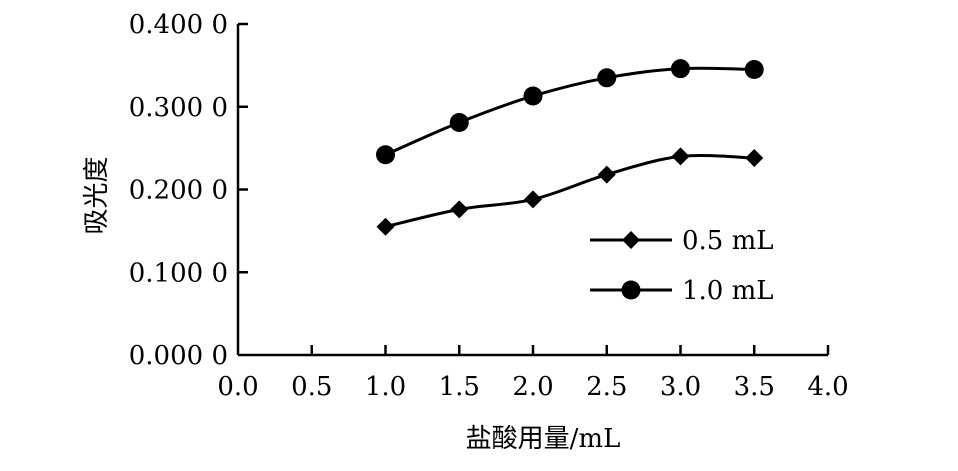 This screenshot has width=958, height=471. Describe the element at coordinates (532, 387) in the screenshot. I see `x-tick-label: 2.0` at that location.